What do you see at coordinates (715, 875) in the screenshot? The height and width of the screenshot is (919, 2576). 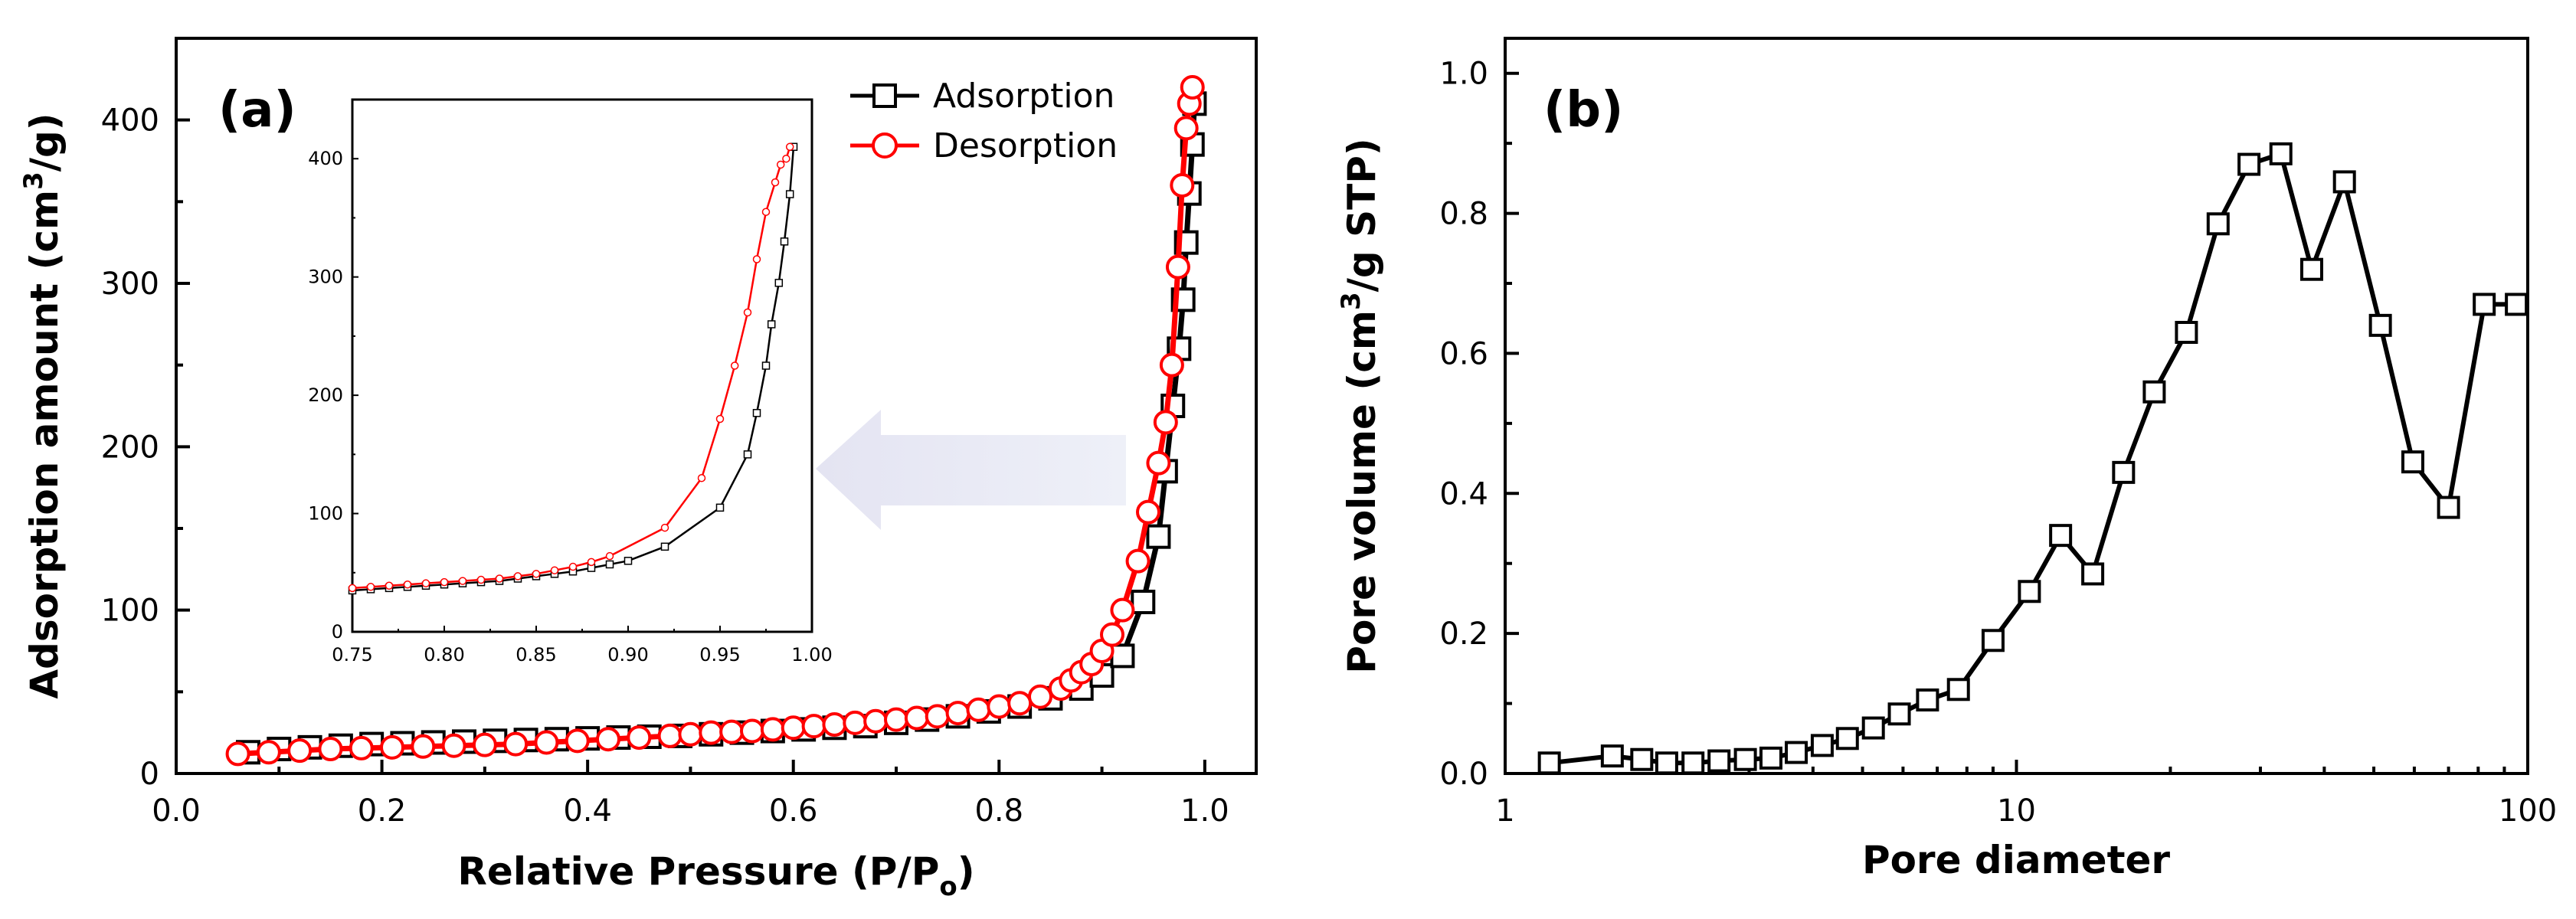 I see `panel-a-x-axis-label: Relative Pressure (P/Po)` at bounding box center [715, 875].